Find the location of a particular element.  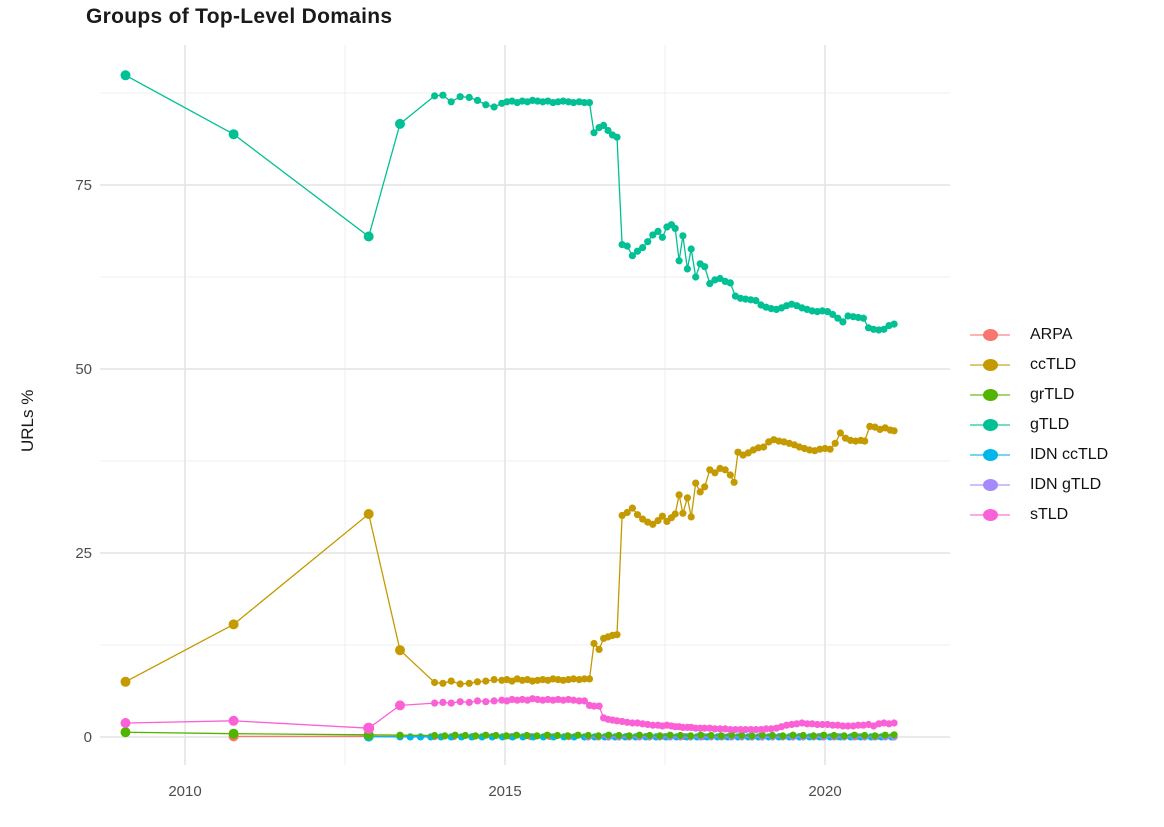

legend-item-stld: sTLD is located at coordinates (1038, 515).